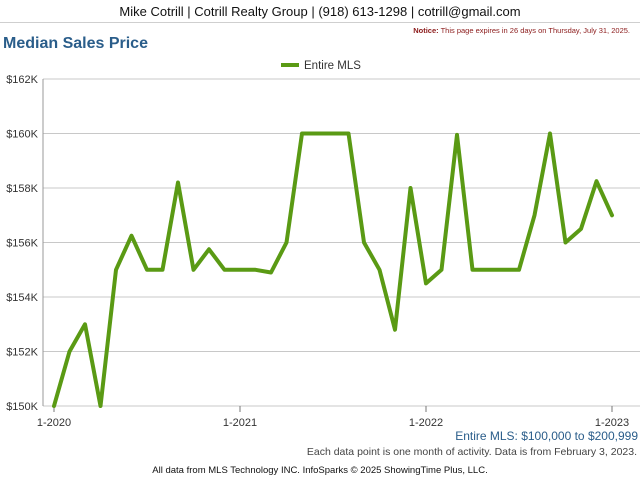 This screenshot has height=480, width=640. Describe the element at coordinates (240, 423) in the screenshot. I see `x-tick-label: 1-2021` at that location.